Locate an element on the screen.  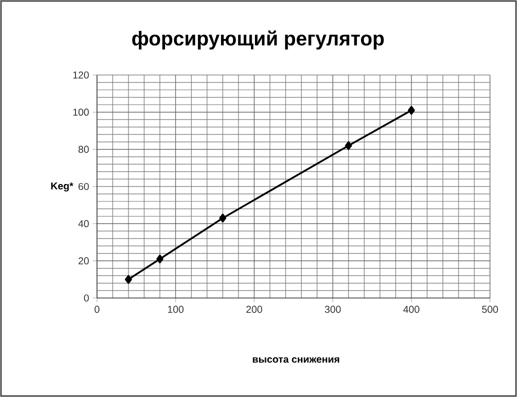
x-tick-label: 0 is located at coordinates (97, 309).